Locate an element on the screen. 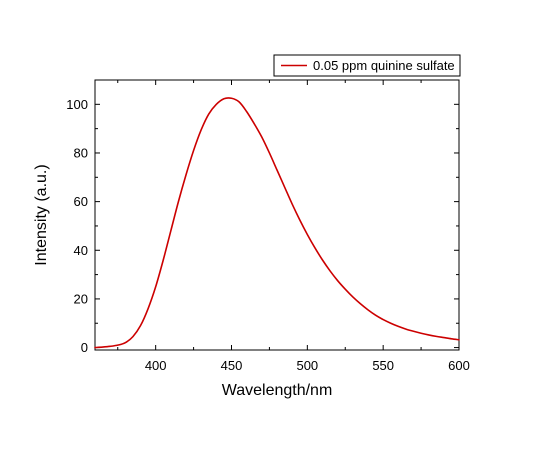 Image resolution: width=534 pixels, height=451 pixels. y-axis-title: Intensity (a.u.) is located at coordinates (41, 214).